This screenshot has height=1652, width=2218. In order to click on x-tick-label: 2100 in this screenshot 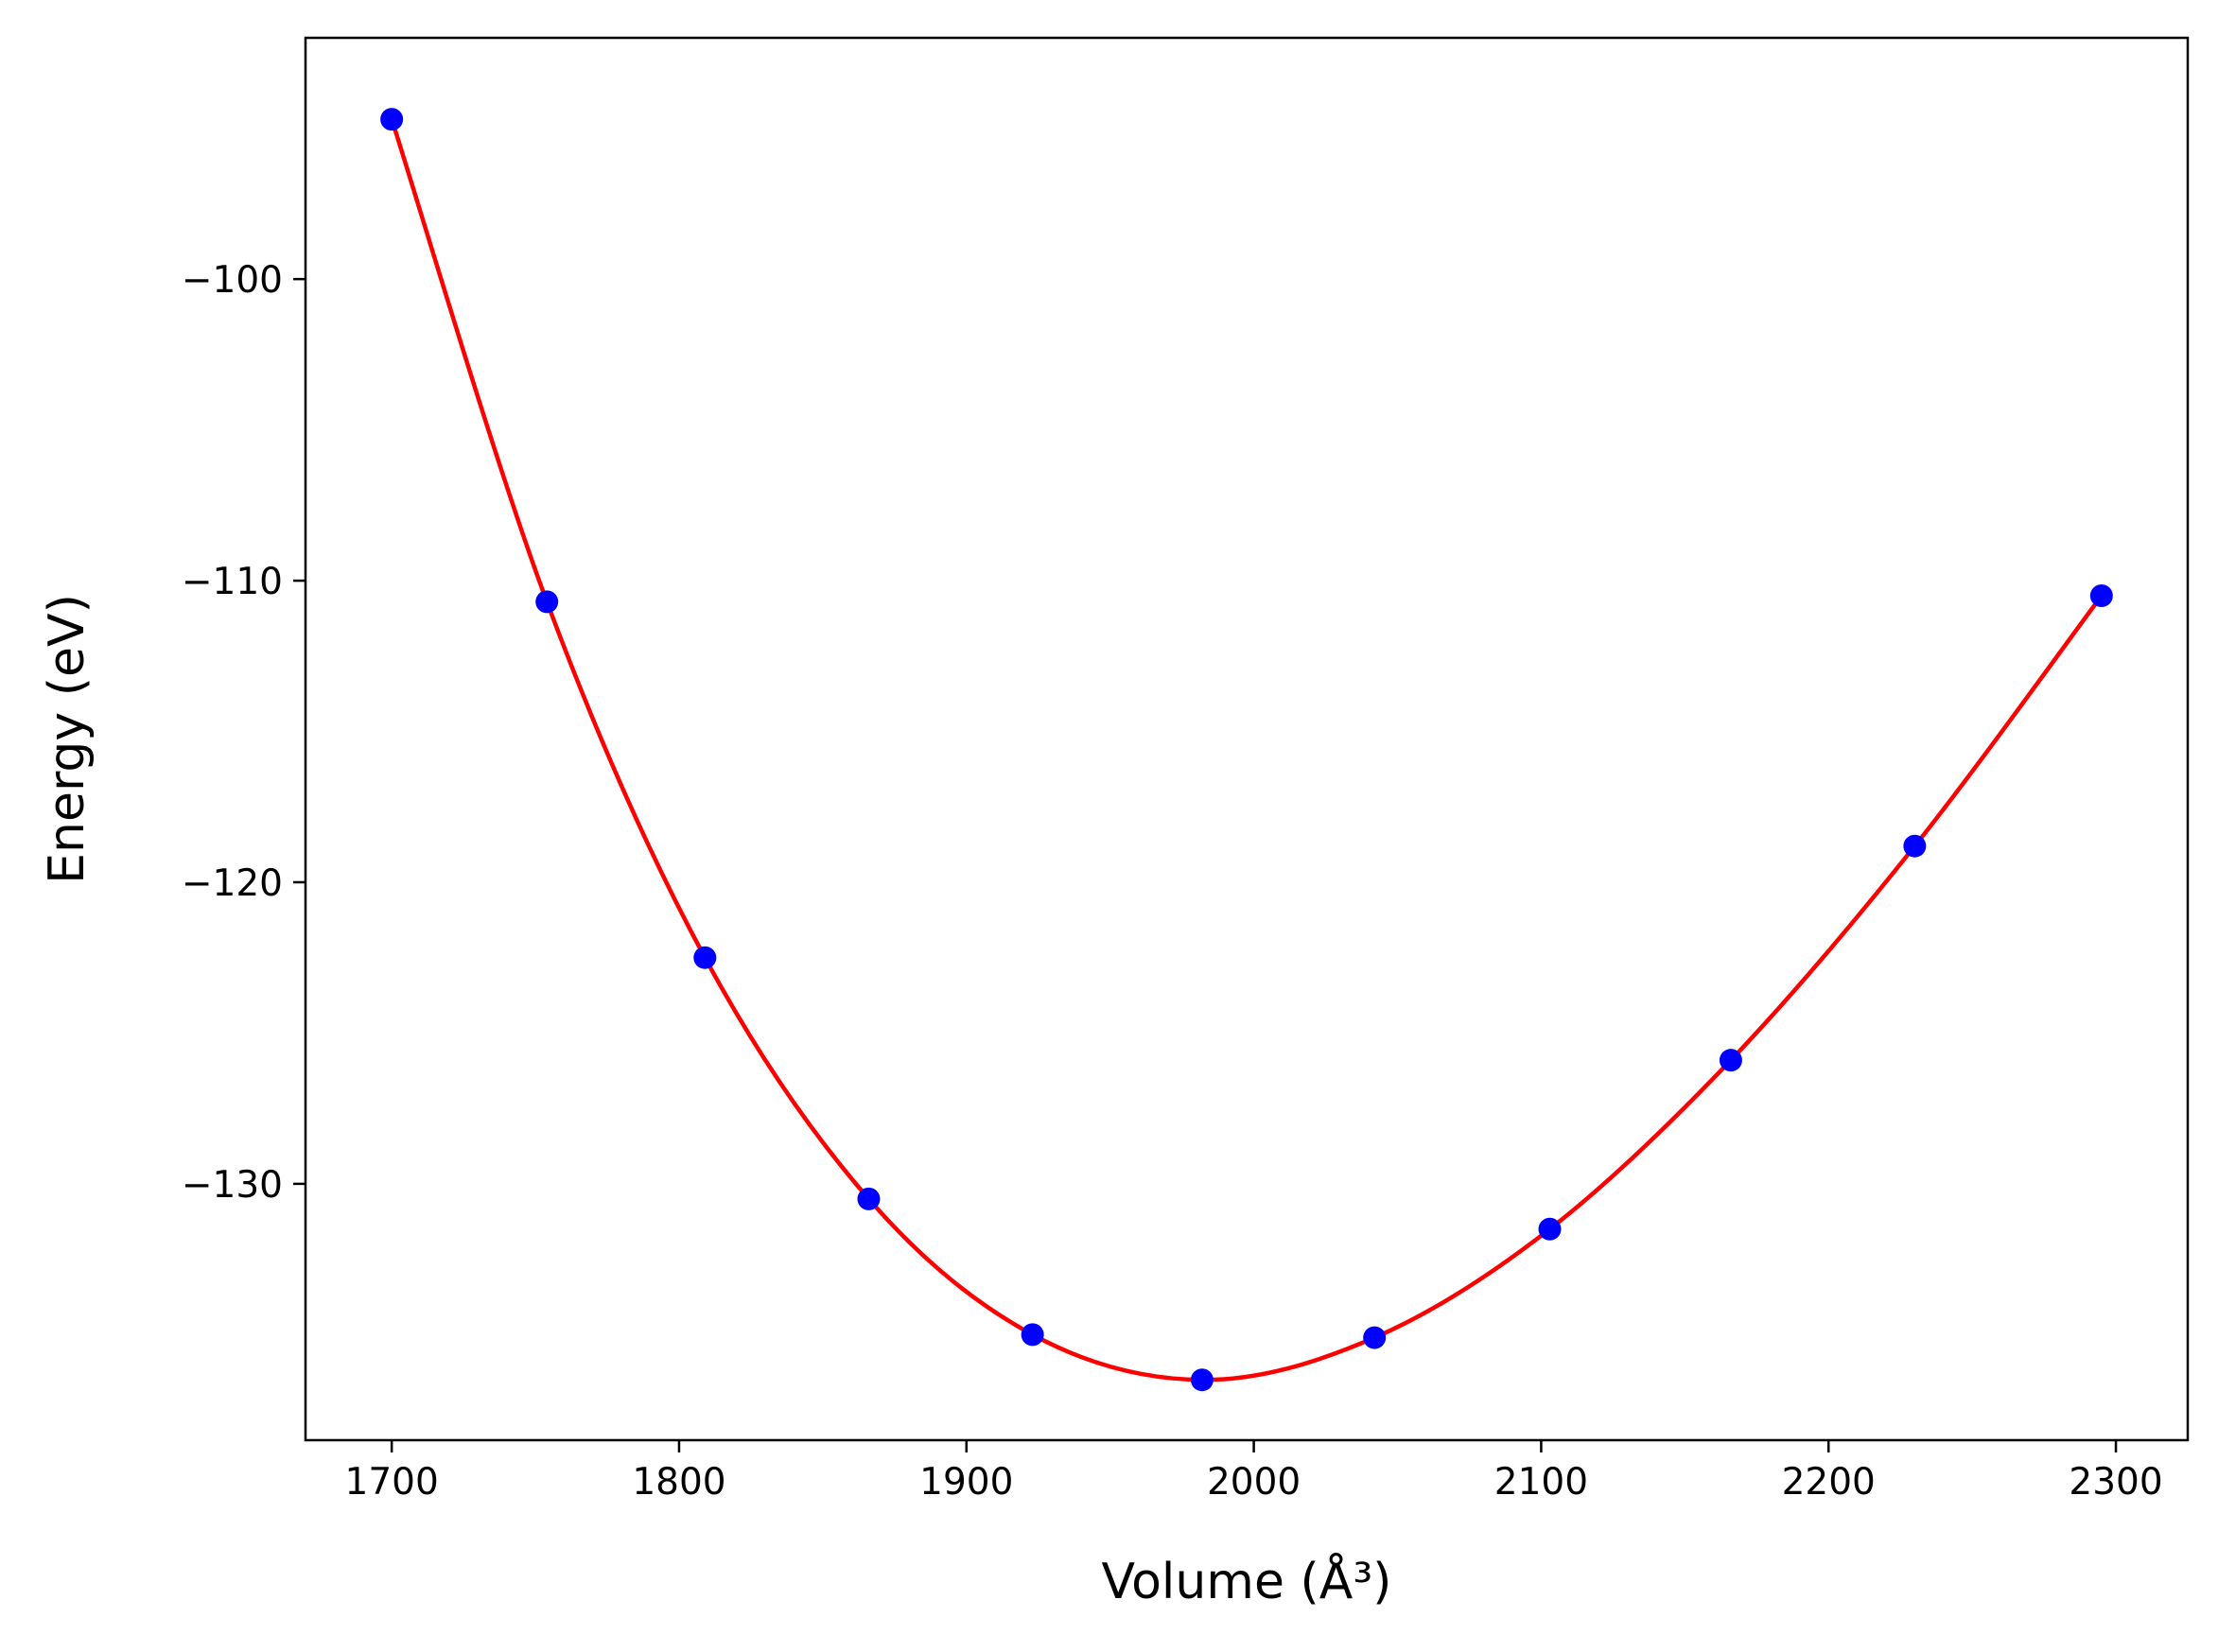, I will do `click(1541, 1483)`.